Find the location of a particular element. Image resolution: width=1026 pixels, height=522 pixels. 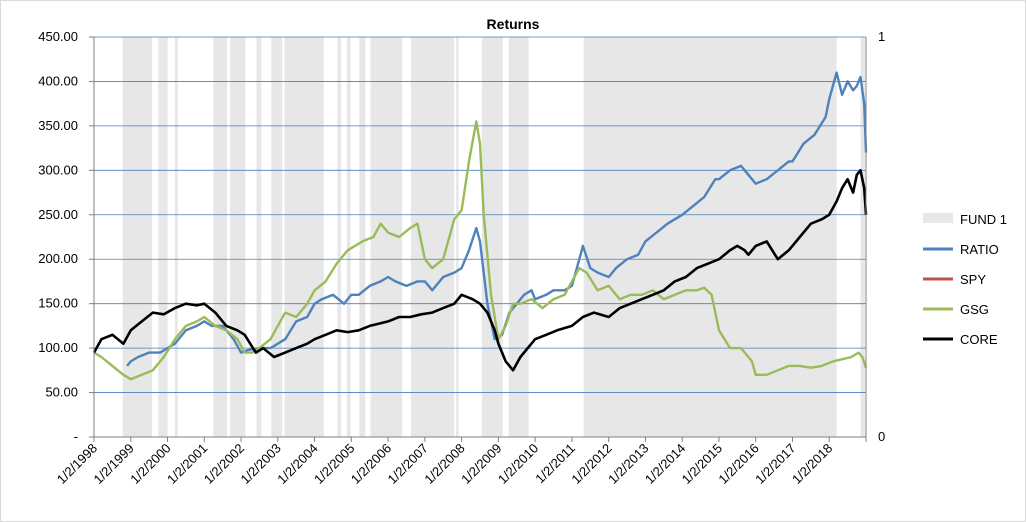

y-tick-label: - is located at coordinates (76, 436).